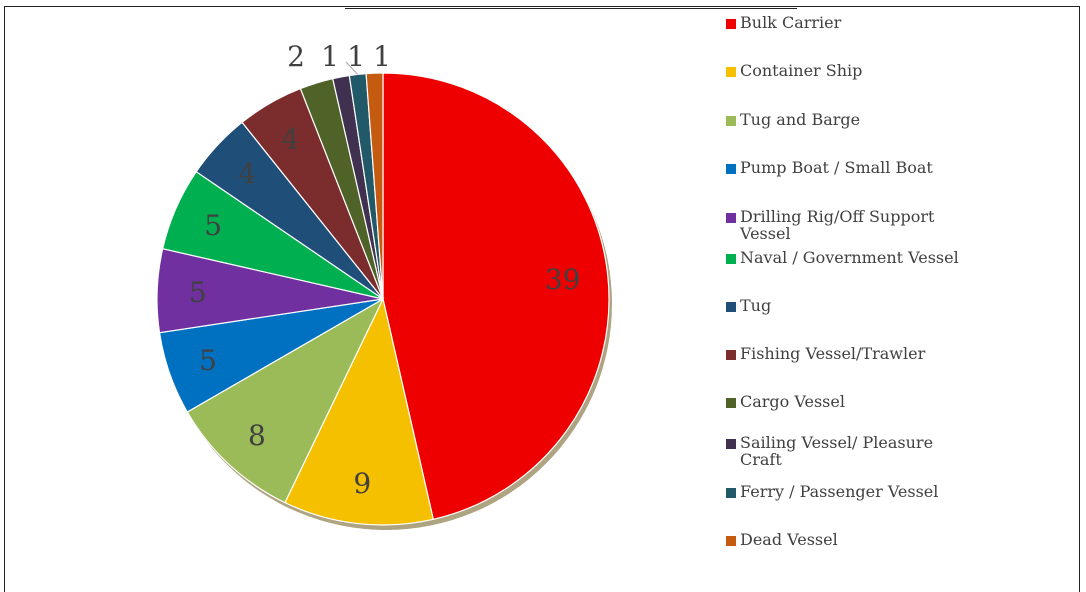 Image resolution: width=1086 pixels, height=592 pixels. Describe the element at coordinates (362, 483) in the screenshot. I see `data-label-container-ship: 9` at that location.